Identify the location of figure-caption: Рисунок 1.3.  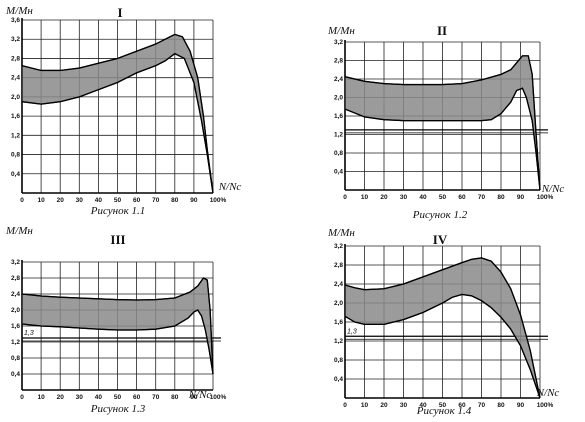
(118, 409).